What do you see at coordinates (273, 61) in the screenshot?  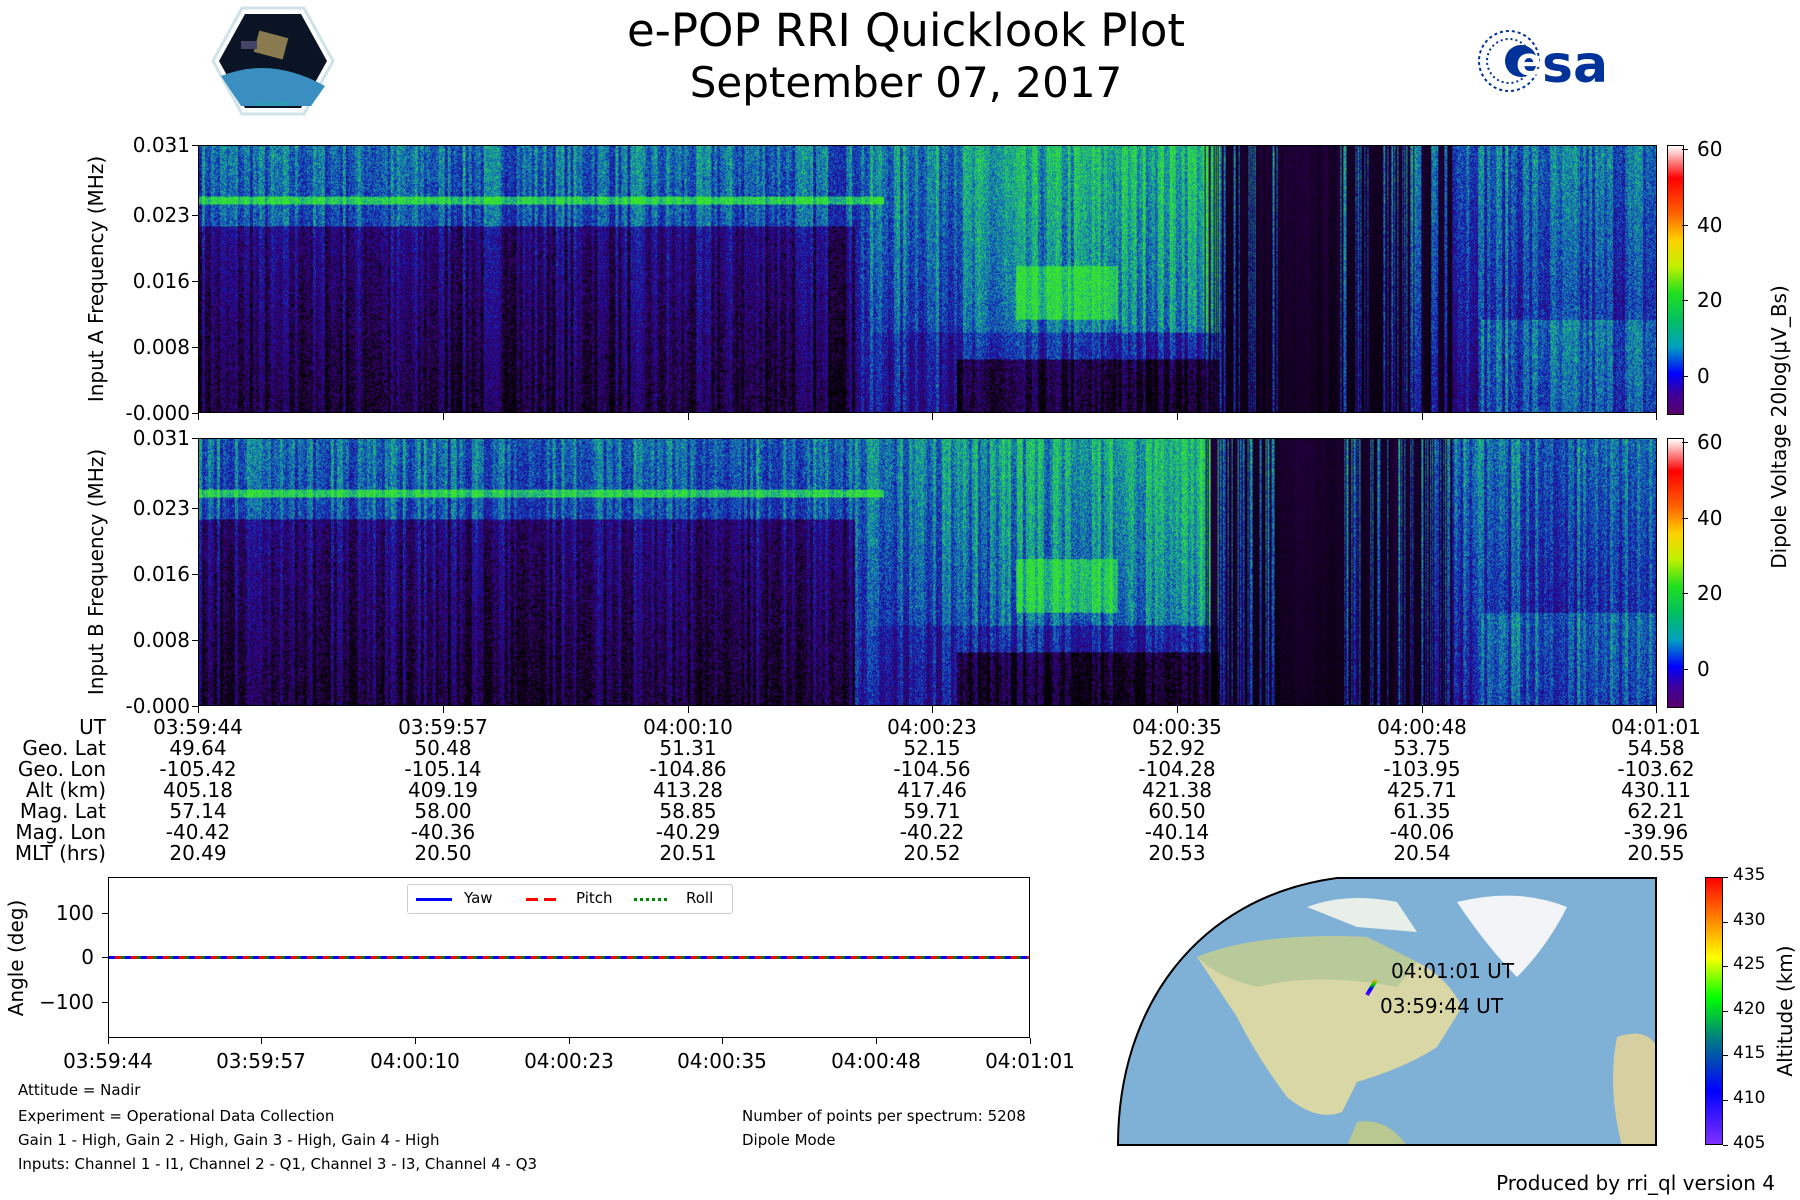 I see `cassiope-logo: CASSIOPE` at bounding box center [273, 61].